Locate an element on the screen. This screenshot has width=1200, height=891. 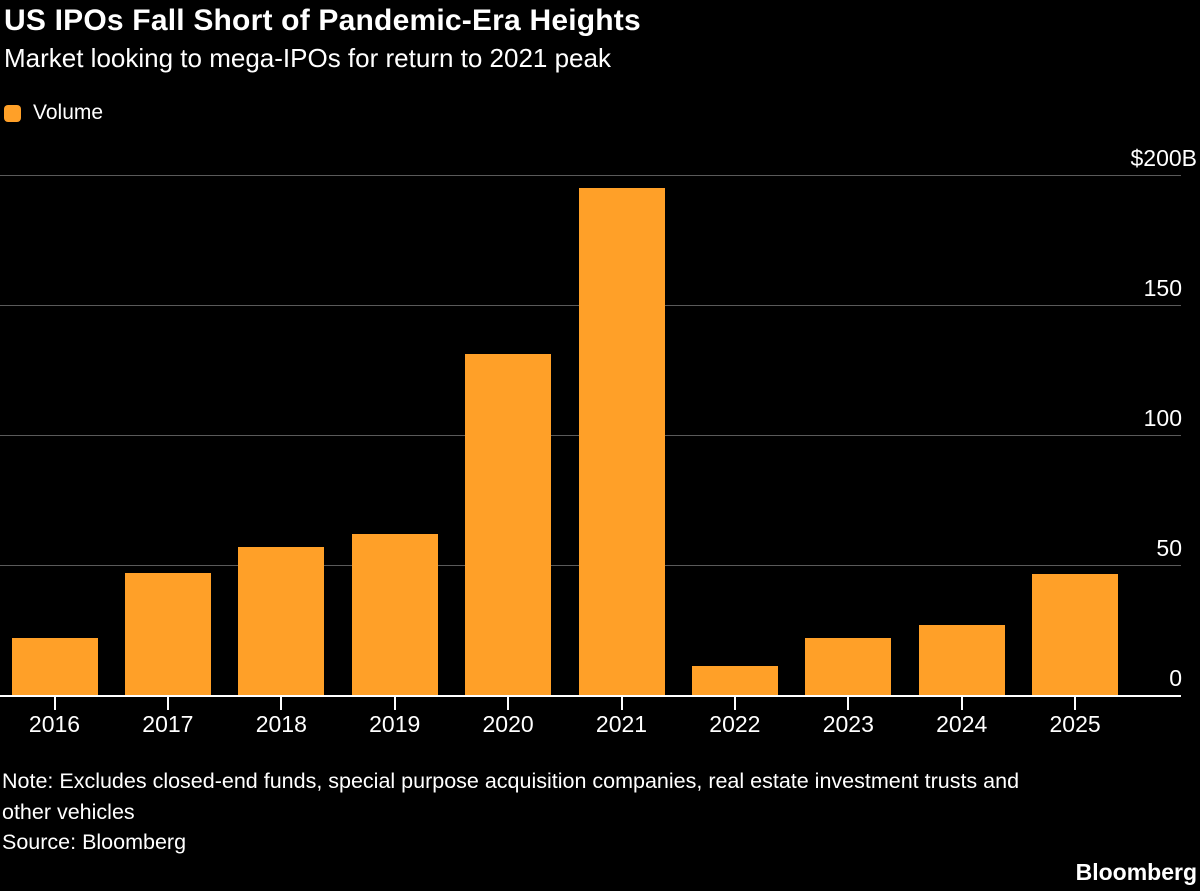
y-axis-label-100: 100 is located at coordinates (1162, 418).